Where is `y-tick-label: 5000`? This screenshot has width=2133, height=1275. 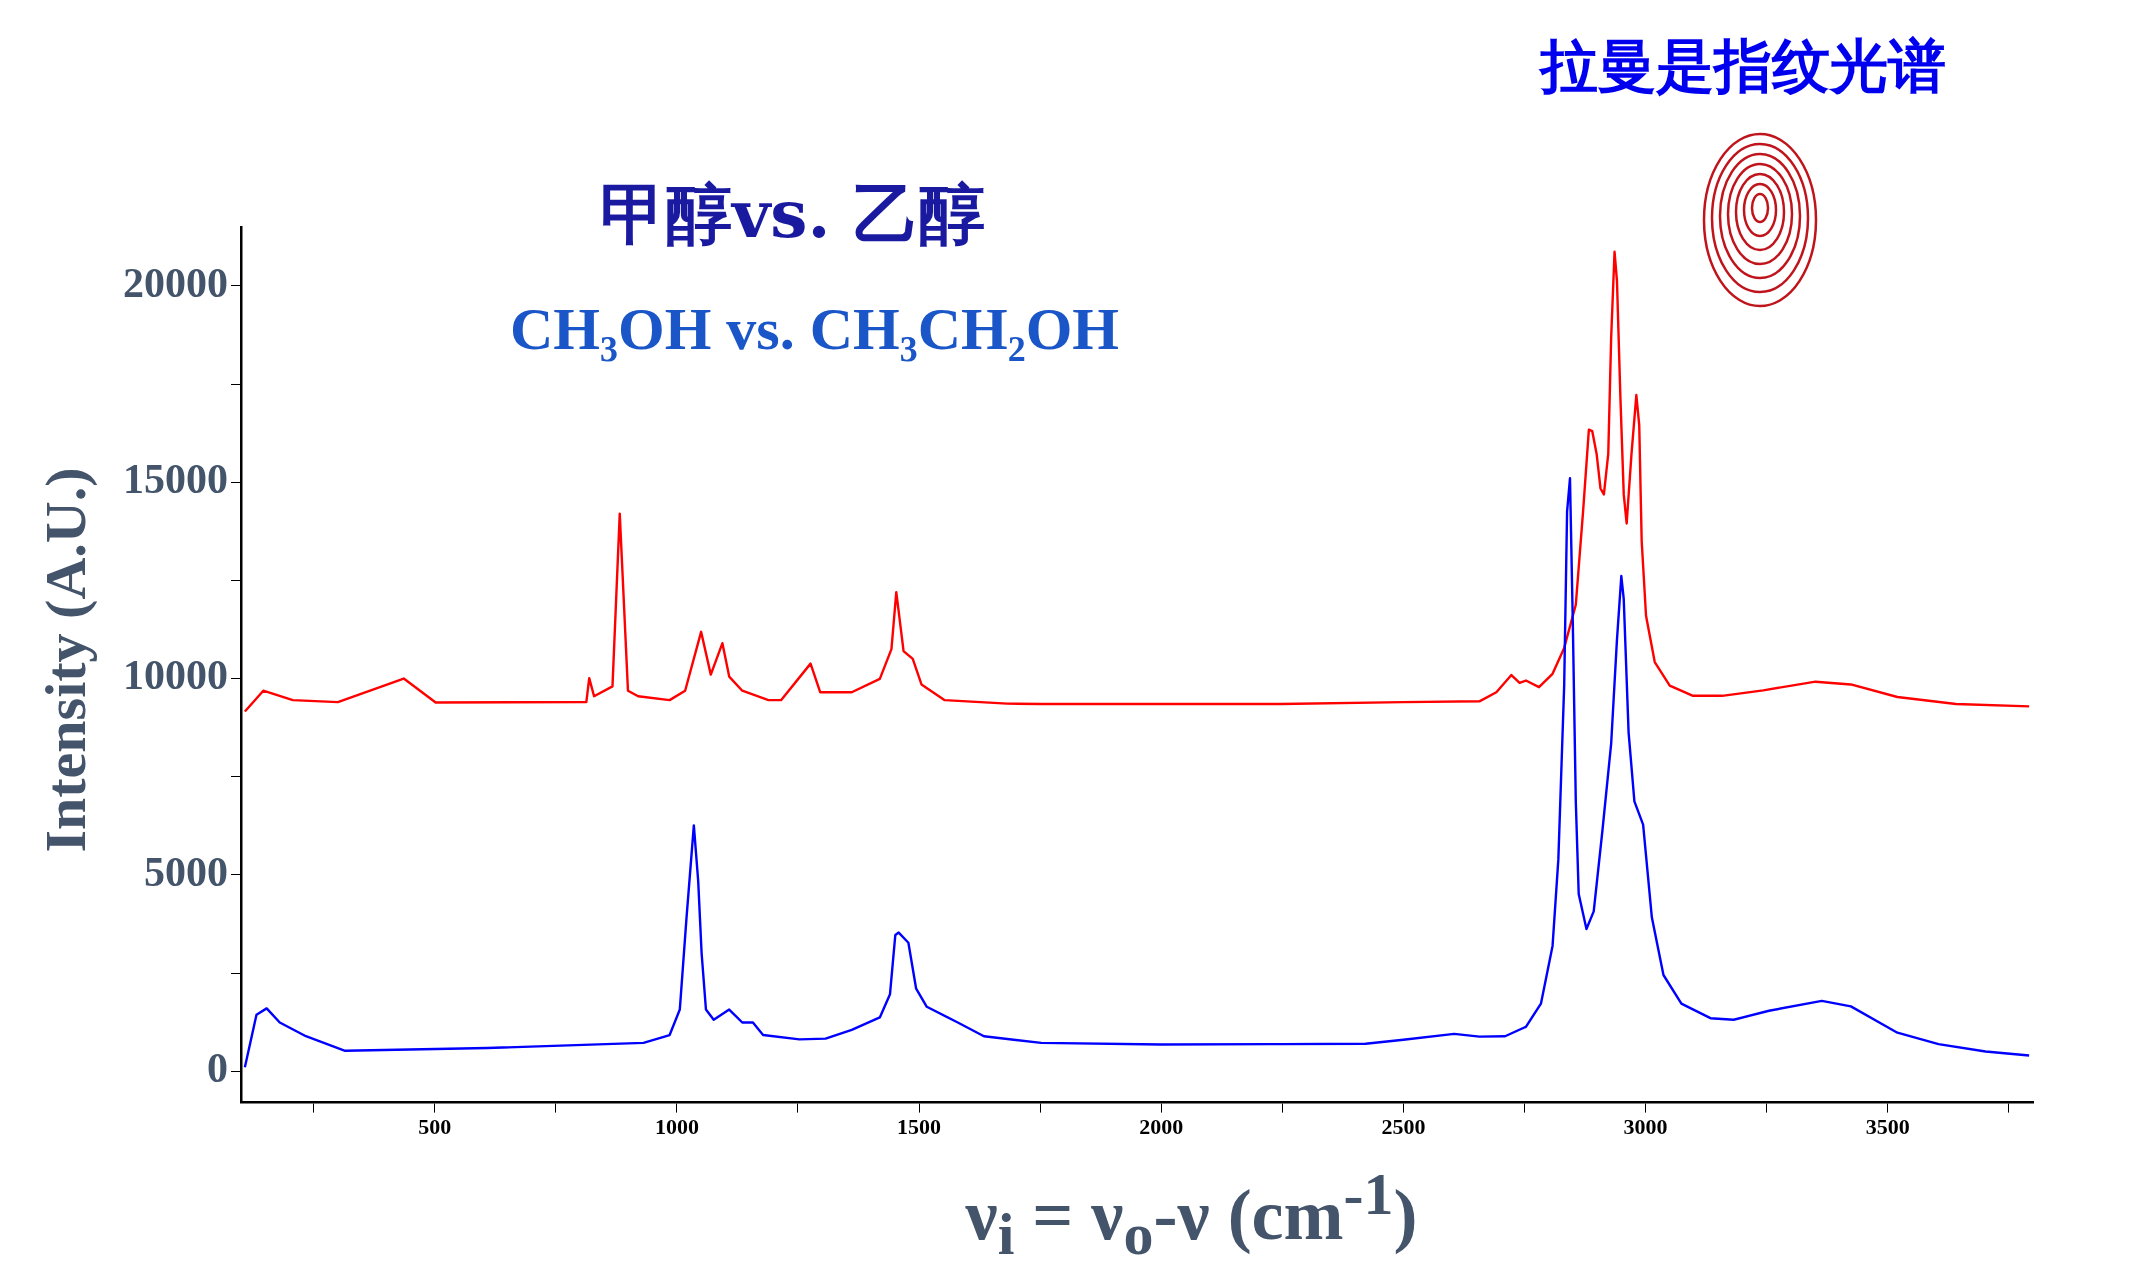 y-tick-label: 5000 is located at coordinates (186, 871).